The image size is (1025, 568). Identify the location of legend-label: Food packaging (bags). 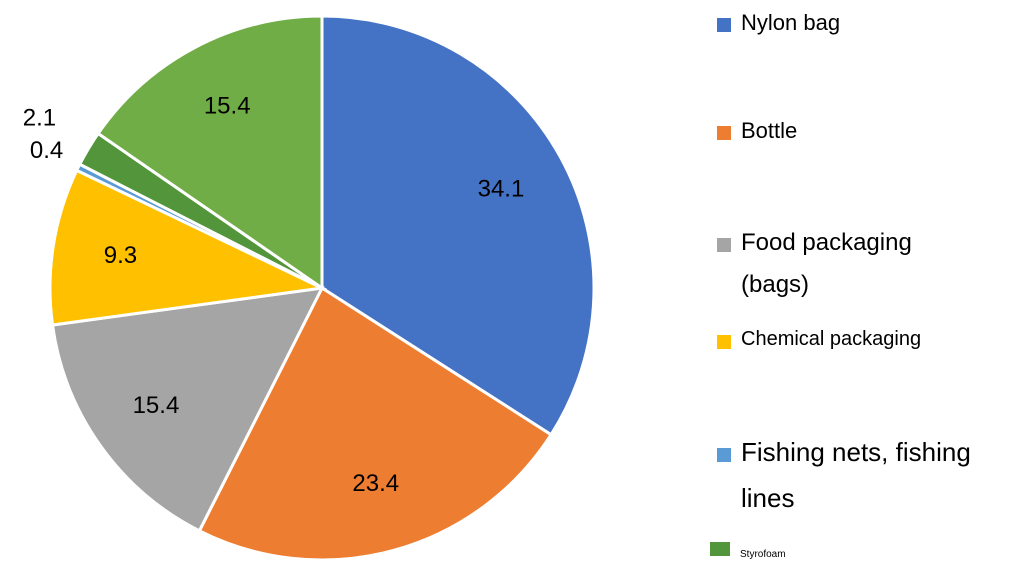
(826, 263).